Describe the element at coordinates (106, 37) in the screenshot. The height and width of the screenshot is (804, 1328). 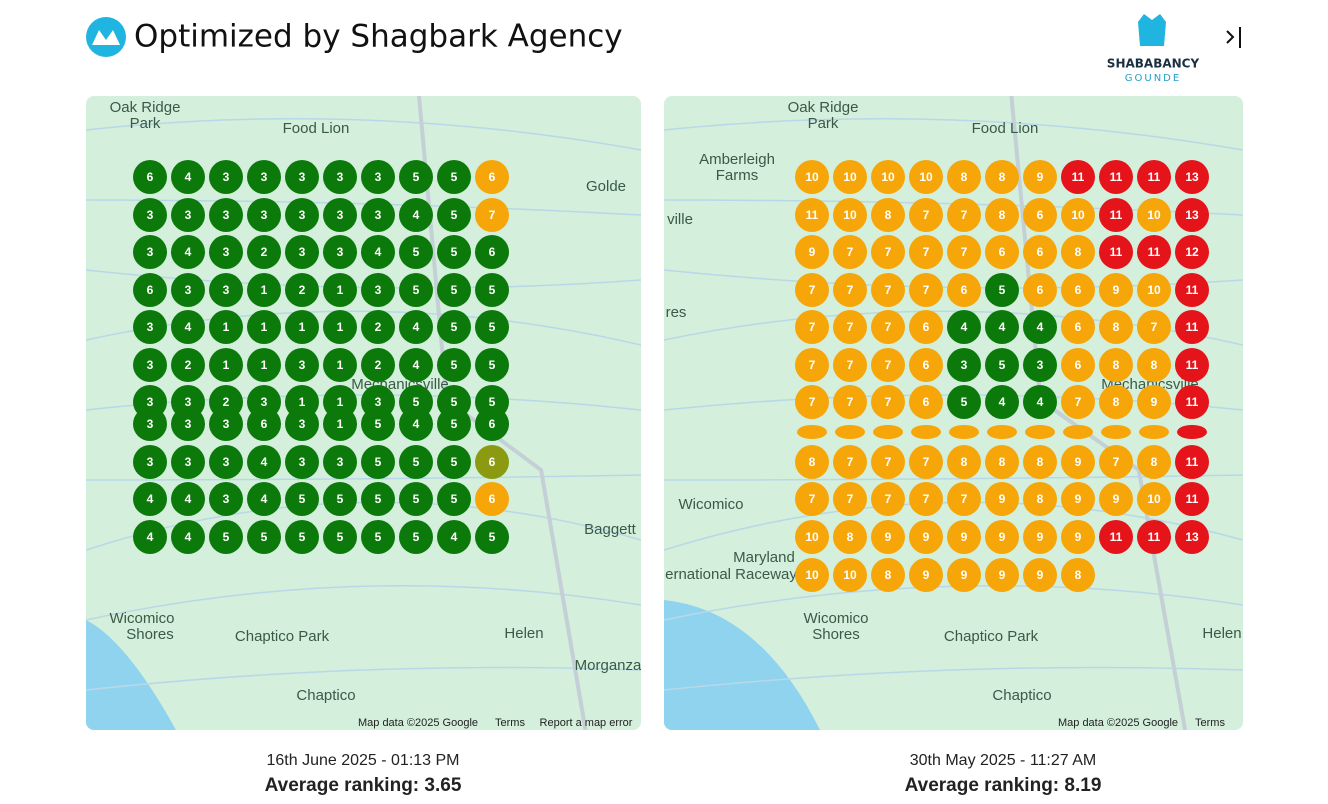
I see `logo-shape` at that location.